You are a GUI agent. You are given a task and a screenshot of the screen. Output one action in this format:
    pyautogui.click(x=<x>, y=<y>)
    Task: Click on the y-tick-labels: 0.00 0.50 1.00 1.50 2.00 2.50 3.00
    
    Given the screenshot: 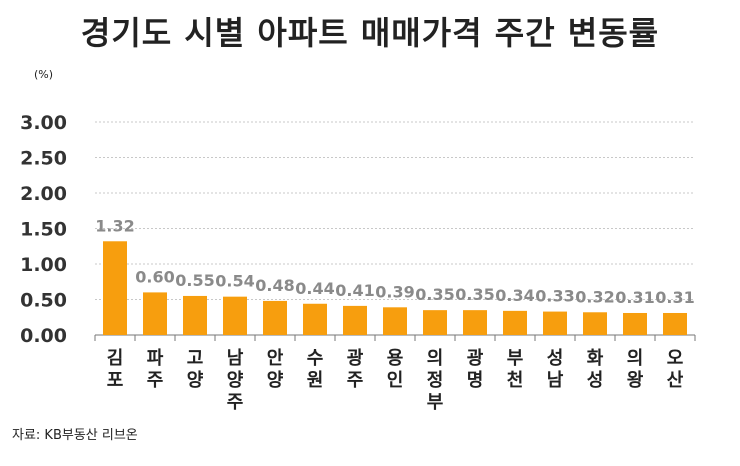 What is the action you would take?
    pyautogui.click(x=43, y=229)
    